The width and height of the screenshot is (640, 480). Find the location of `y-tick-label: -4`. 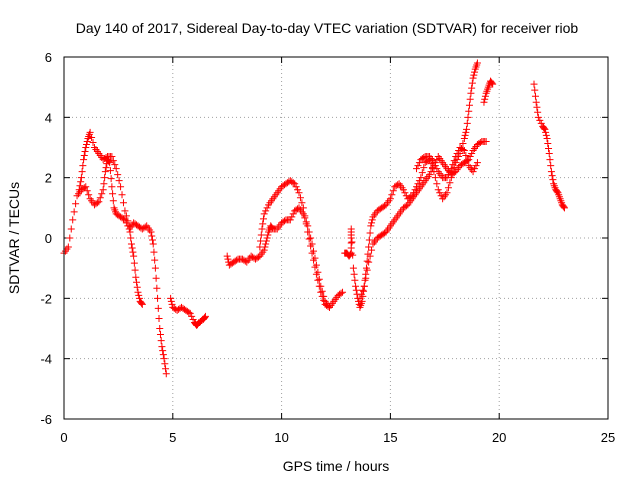

y-tick-label: -4 is located at coordinates (46, 359).